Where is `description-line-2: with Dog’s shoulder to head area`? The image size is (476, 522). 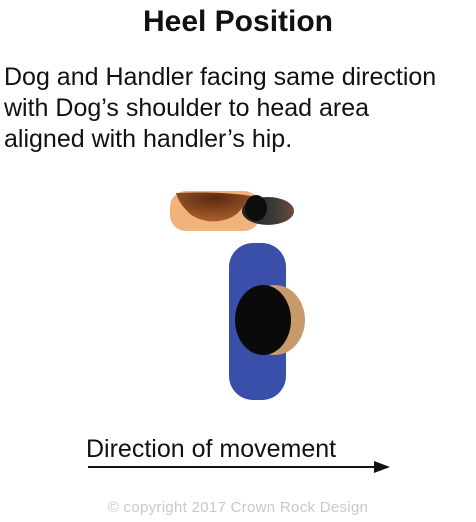
description-line-2: with Dog’s shoulder to head area is located at coordinates (187, 108).